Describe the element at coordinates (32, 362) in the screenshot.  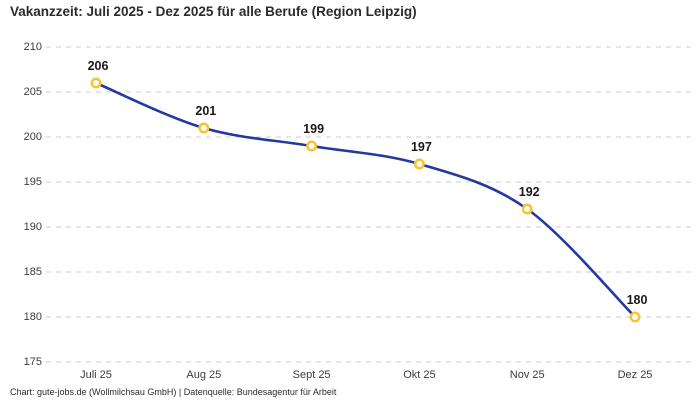
I see `y-axis-tick-label: 175` at that location.